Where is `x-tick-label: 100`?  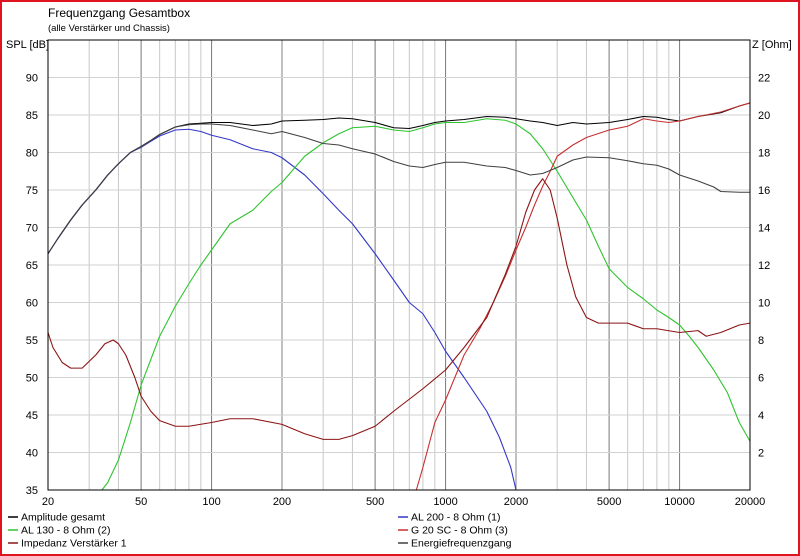
x-tick-label: 100 is located at coordinates (211, 502).